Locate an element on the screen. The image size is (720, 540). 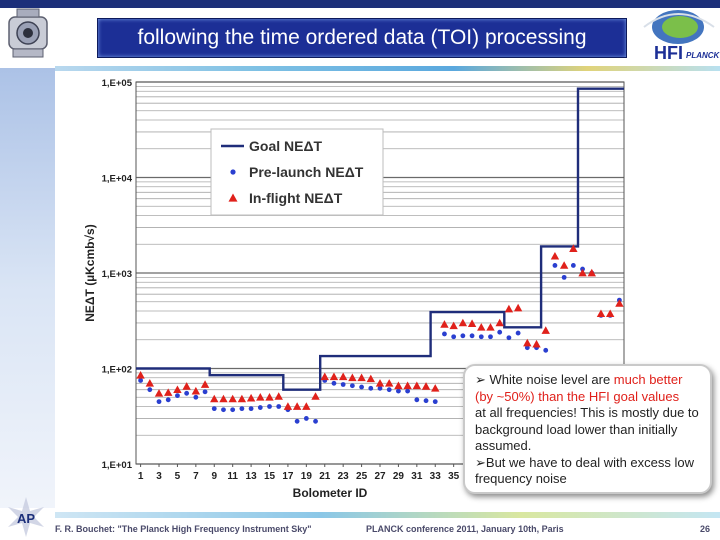
spectrum-strip is located at coordinates (387, 68).